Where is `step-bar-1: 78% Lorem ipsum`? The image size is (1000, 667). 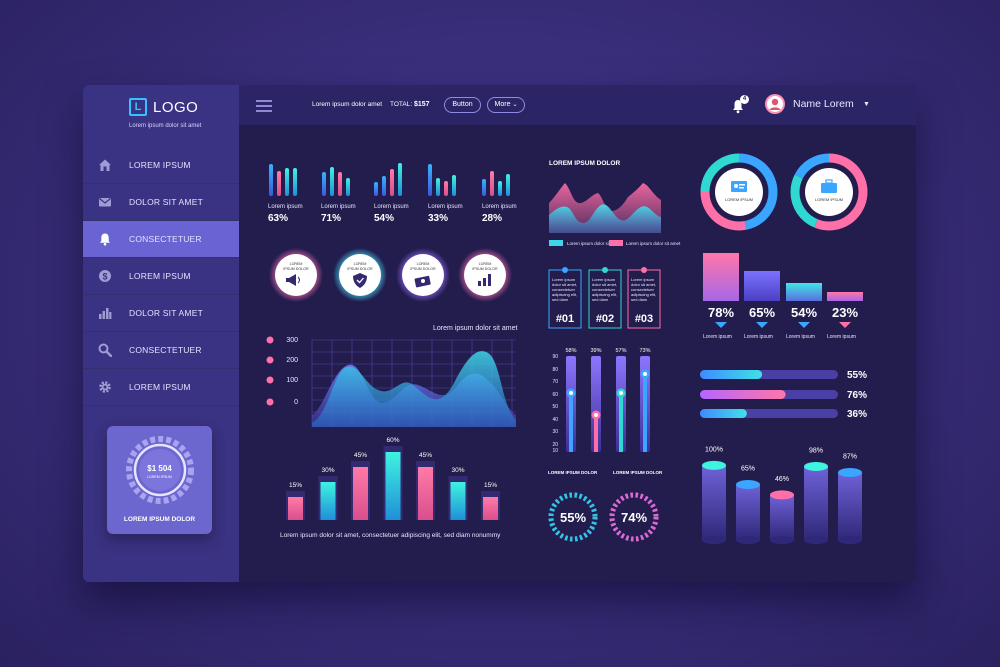 step-bar-1: 78% Lorem ipsum is located at coordinates (721, 296).